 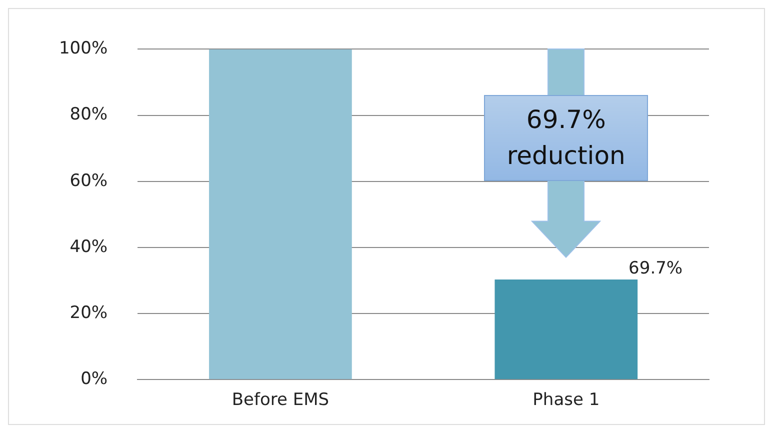 What do you see at coordinates (94, 379) in the screenshot?
I see `y-tick-label: 0%` at bounding box center [94, 379].